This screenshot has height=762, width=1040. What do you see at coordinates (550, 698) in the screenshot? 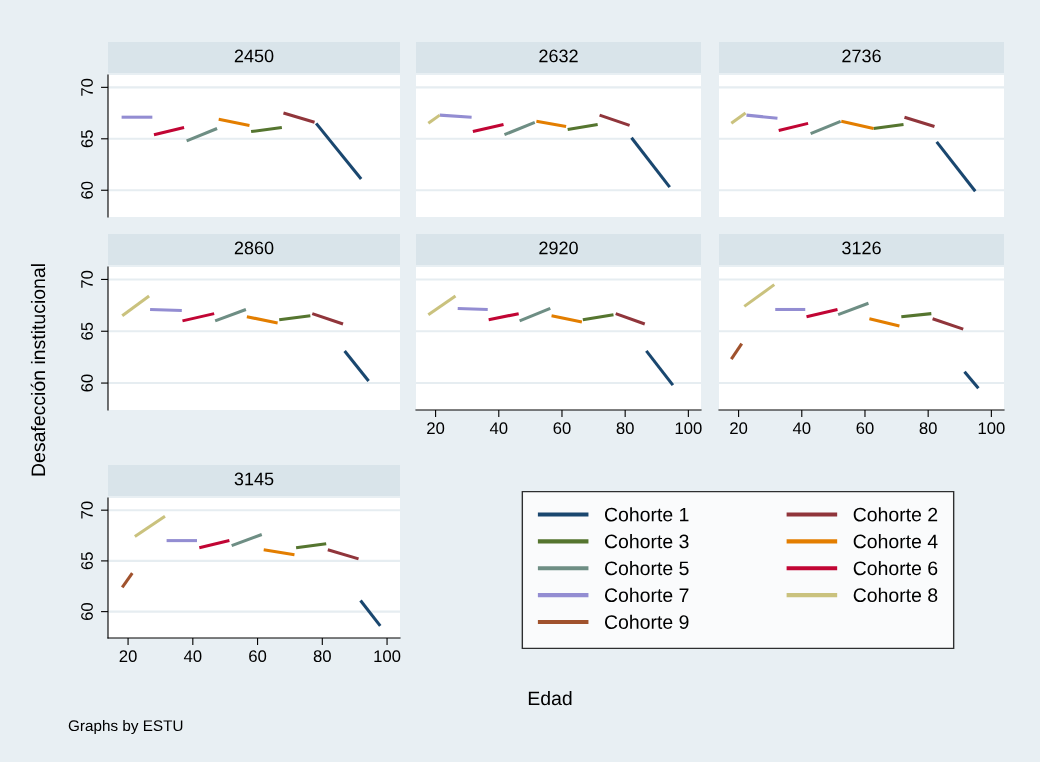
I see `x-axis-title: Edad` at bounding box center [550, 698].